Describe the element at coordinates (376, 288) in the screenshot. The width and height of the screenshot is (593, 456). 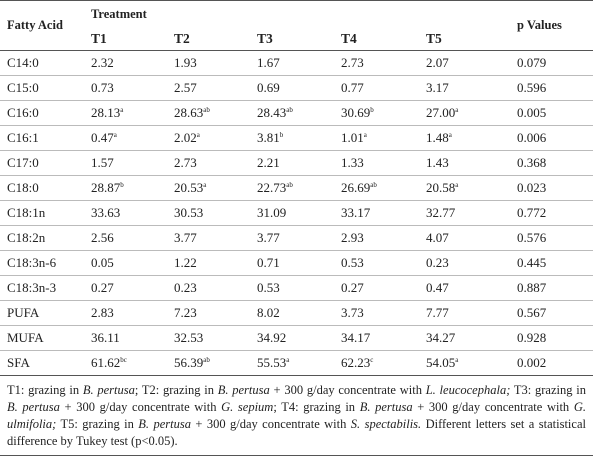
I see `table-cell: 0.27` at that location.